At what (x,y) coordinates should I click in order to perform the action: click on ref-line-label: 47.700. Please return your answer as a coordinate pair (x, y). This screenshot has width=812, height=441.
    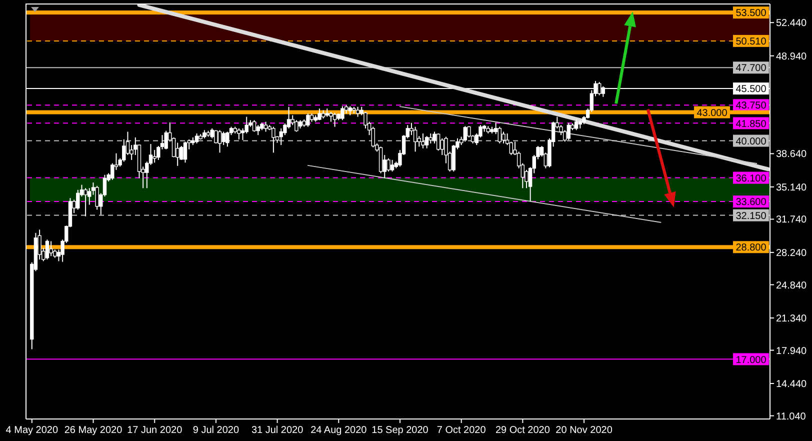
    Looking at the image, I should click on (751, 68).